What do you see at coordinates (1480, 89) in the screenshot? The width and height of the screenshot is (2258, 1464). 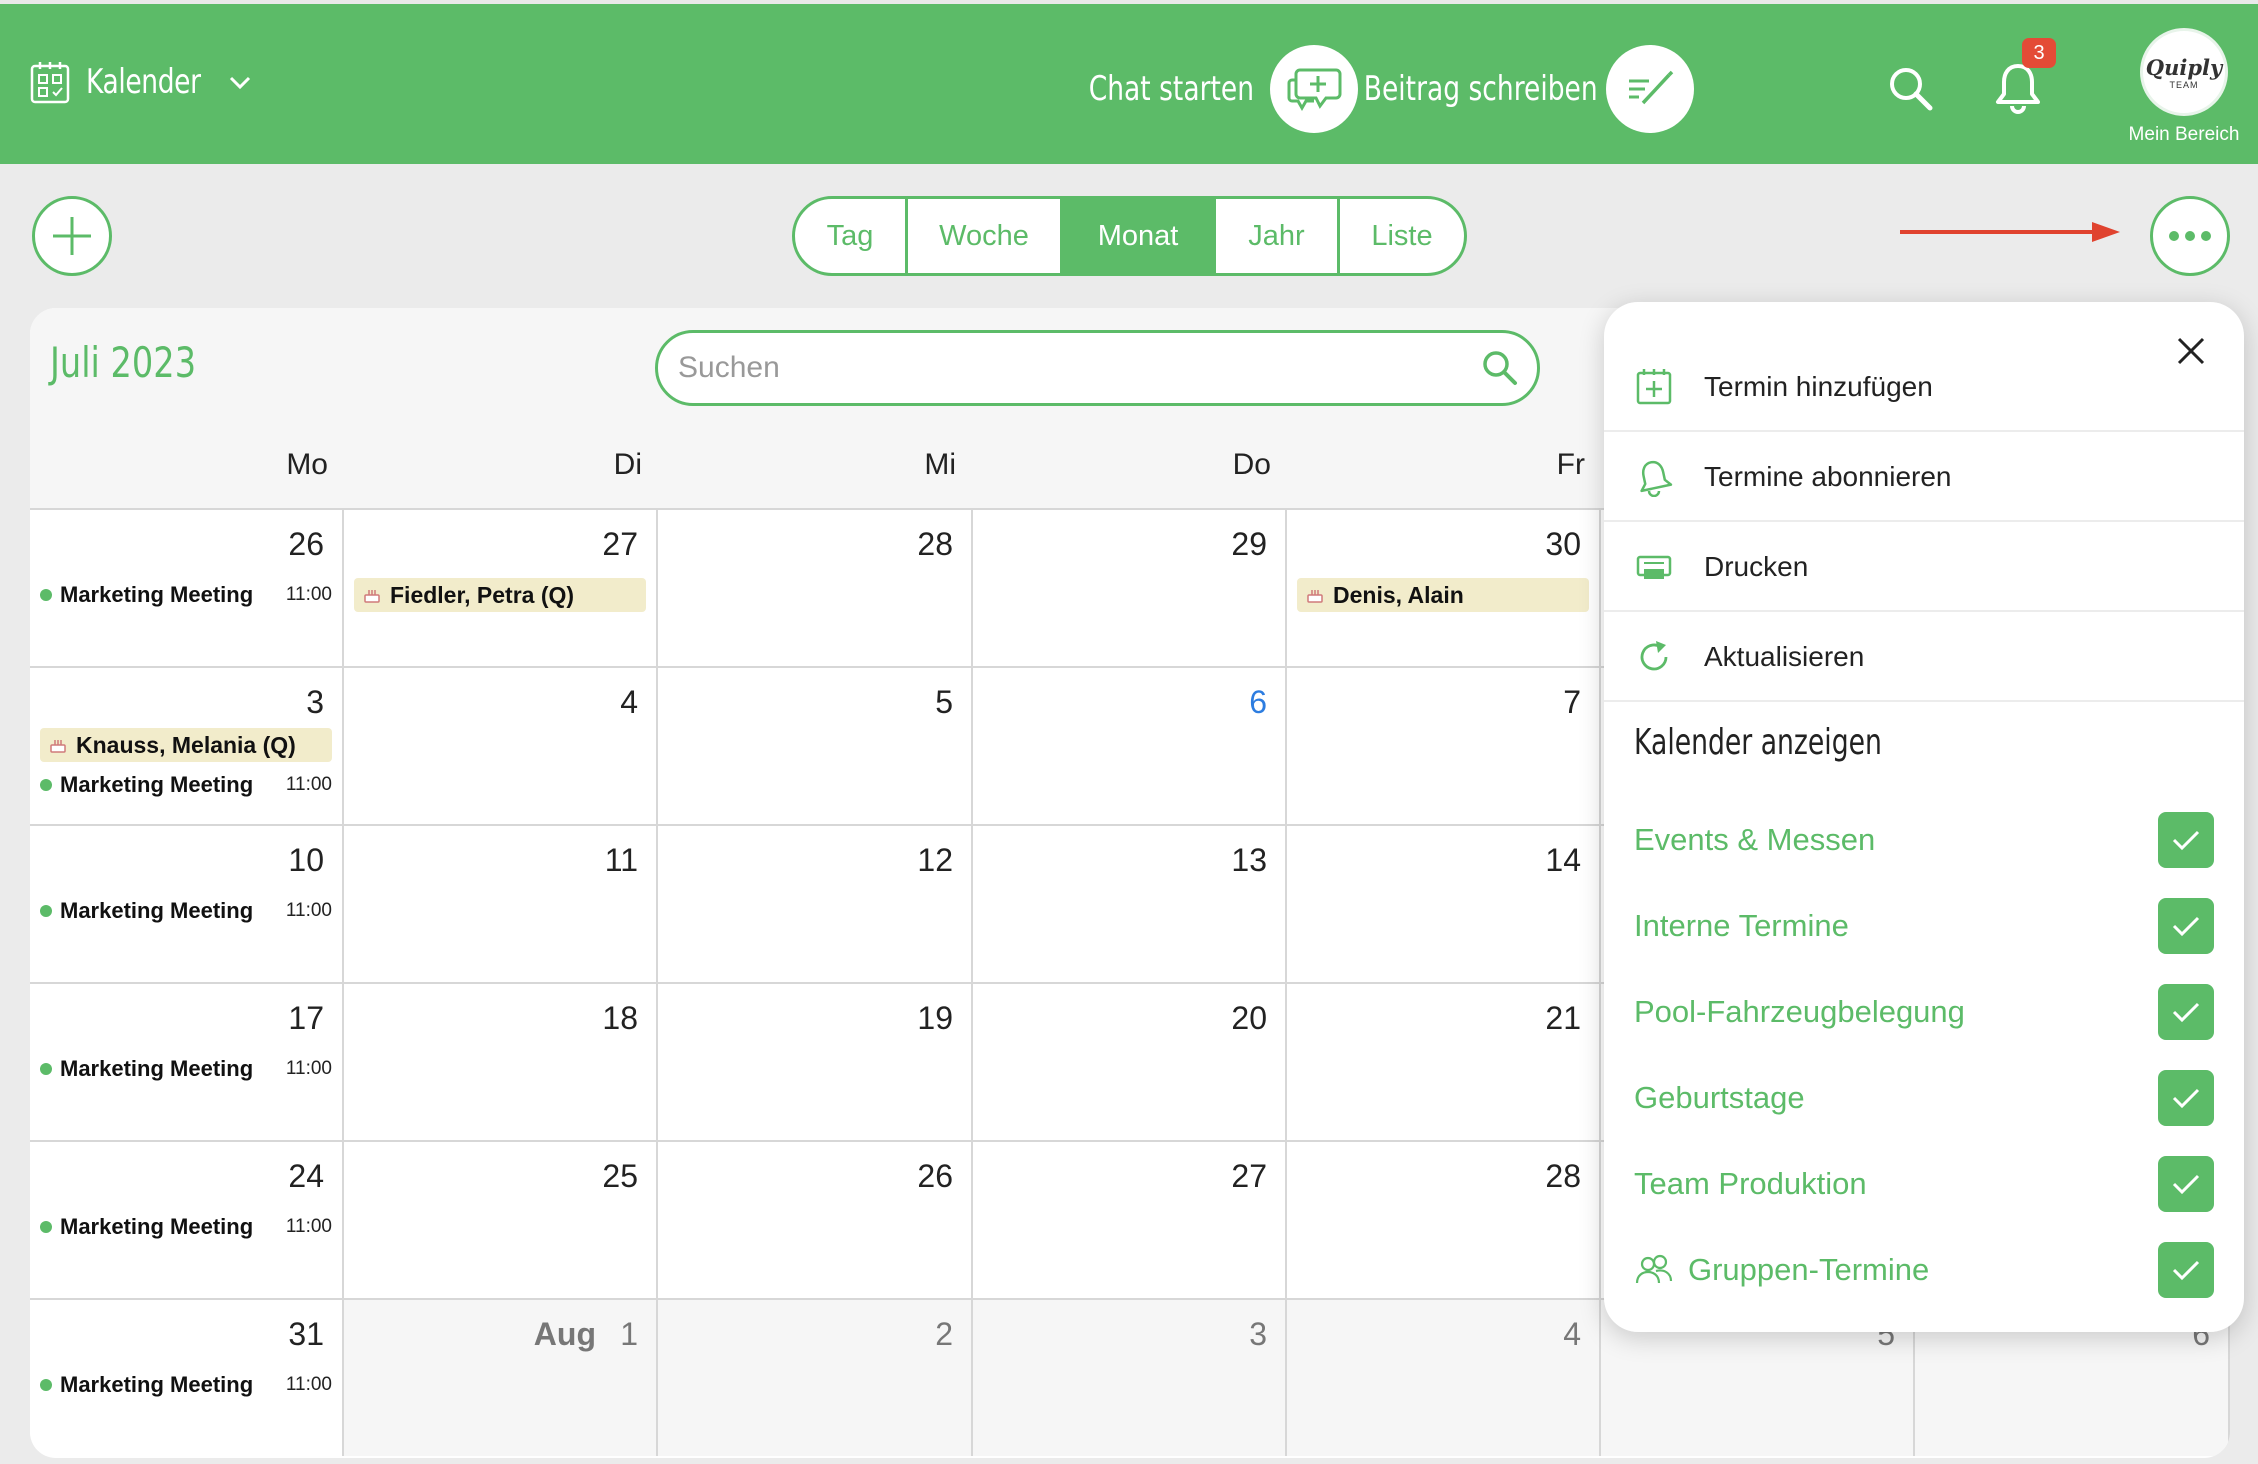 I see `write-post-label: Beitrag schreiben` at bounding box center [1480, 89].